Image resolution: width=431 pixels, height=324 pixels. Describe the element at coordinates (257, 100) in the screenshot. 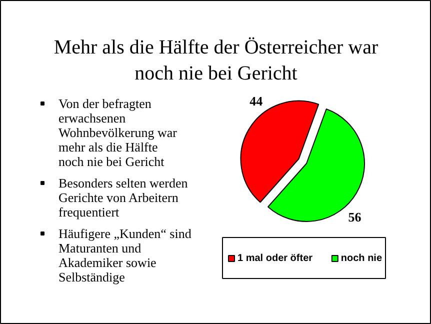

I see `data-label: 44` at that location.